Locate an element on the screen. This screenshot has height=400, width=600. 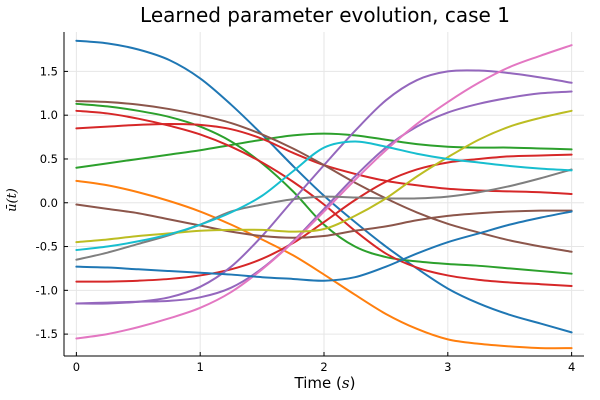
y-tick-label: 0.5 is located at coordinates (49, 159).